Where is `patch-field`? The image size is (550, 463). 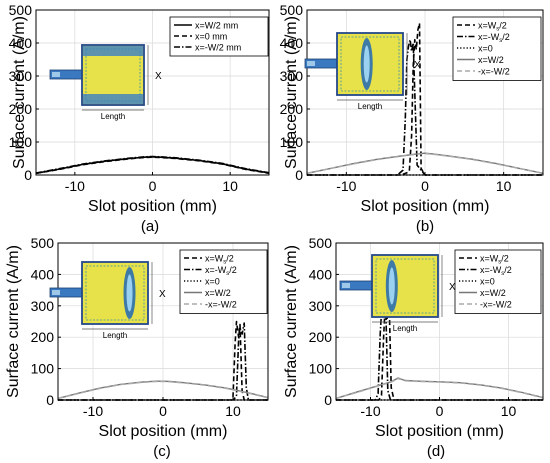
patch-field is located at coordinates (405, 286).